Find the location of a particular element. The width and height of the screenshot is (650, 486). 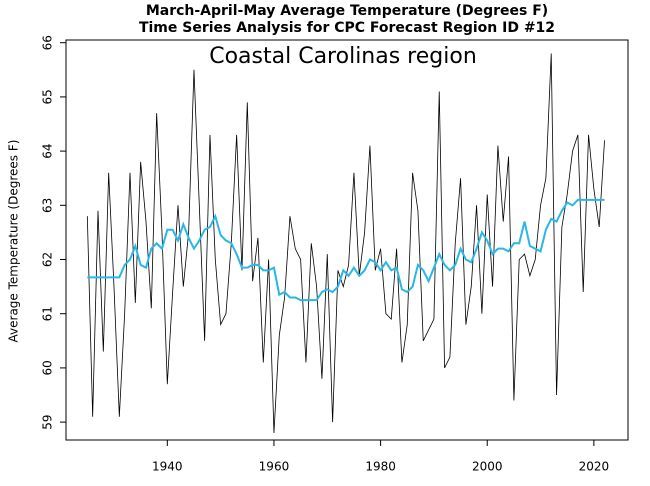

y-tick-label: 60 is located at coordinates (48, 367).